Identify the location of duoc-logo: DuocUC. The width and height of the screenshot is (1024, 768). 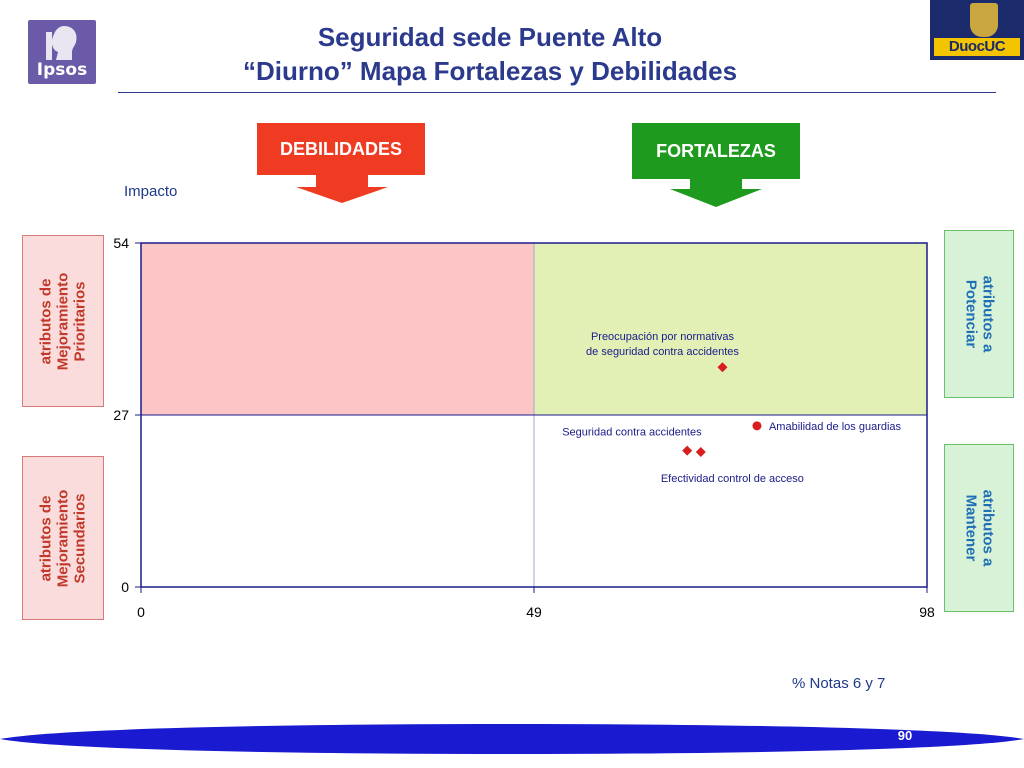
(977, 30).